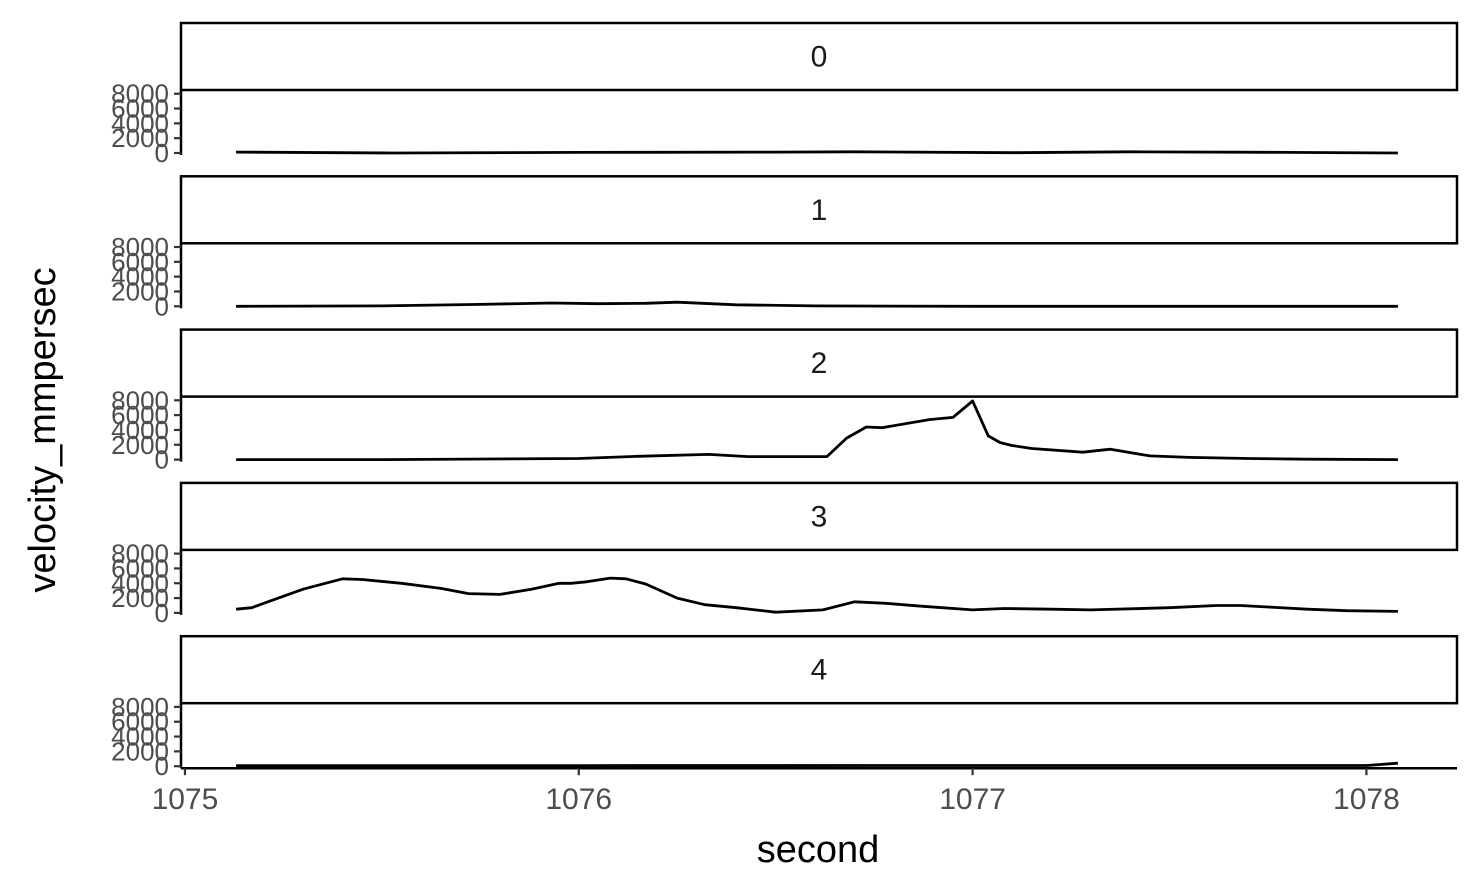  I want to click on facet-strip-label: 3, so click(819, 516).